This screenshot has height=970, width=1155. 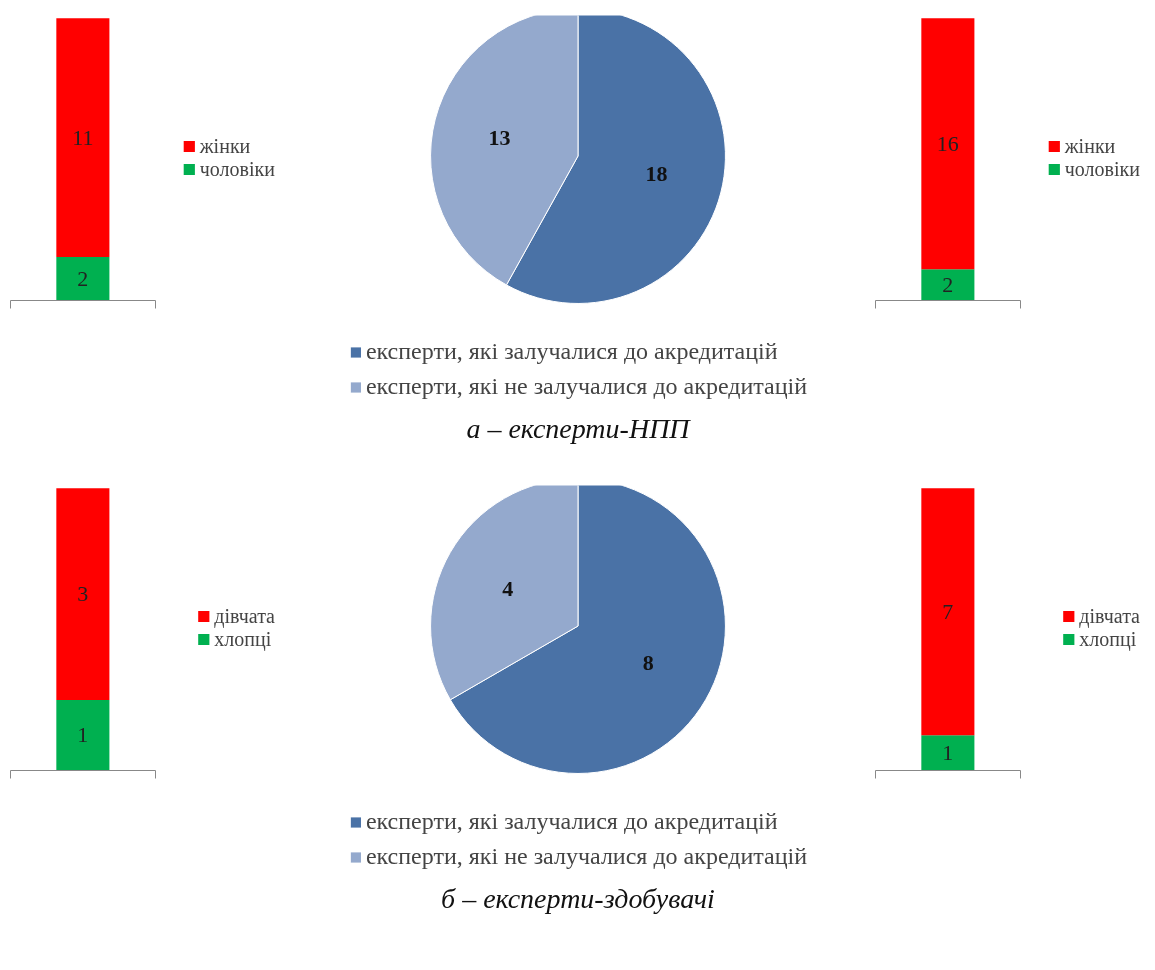 What do you see at coordinates (648, 662) in the screenshot?
I see `data-label: 8` at bounding box center [648, 662].